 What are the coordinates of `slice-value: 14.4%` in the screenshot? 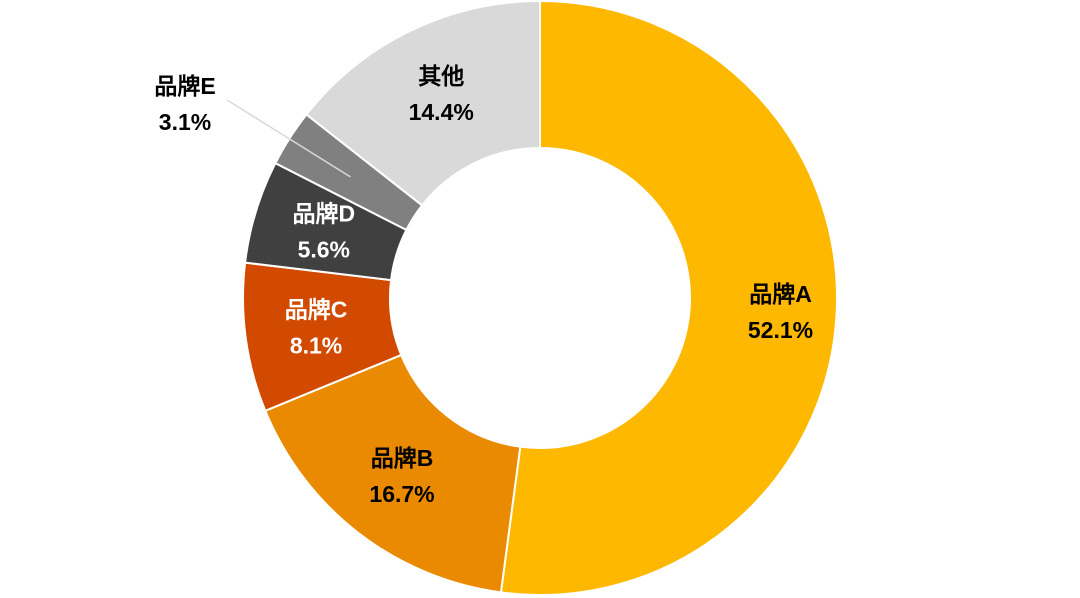 It's located at (441, 112).